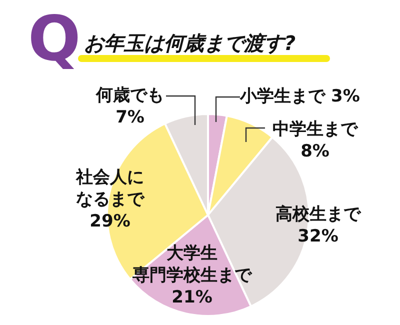 Image resolution: width=400 pixels, height=325 pixels. What do you see at coordinates (192, 297) in the screenshot?
I see `data-label: 21%` at bounding box center [192, 297].